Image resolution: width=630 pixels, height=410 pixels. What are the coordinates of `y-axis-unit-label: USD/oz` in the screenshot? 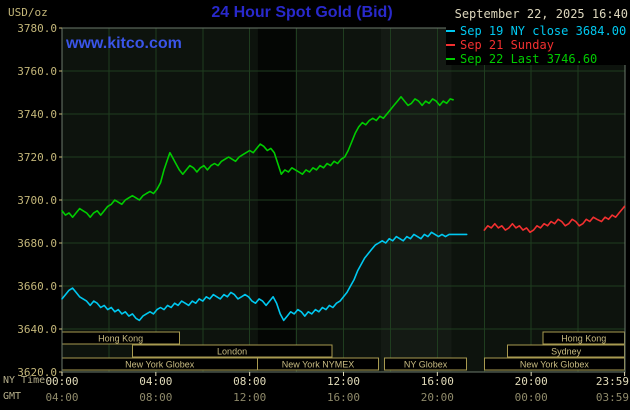 It's located at (28, 12).